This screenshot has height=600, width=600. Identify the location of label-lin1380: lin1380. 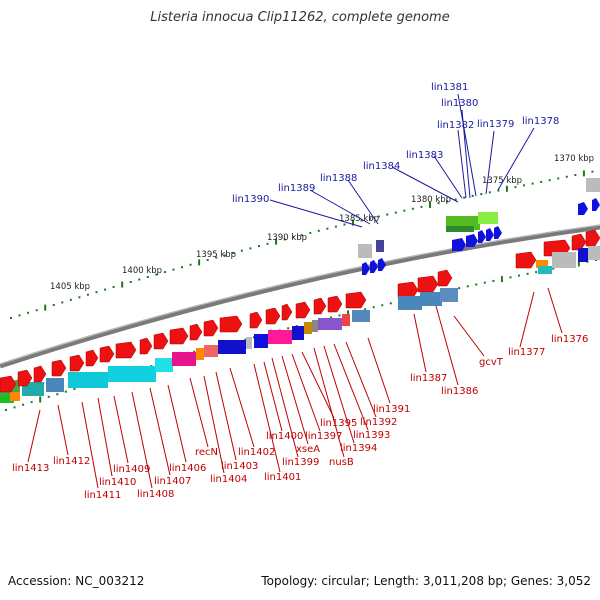
(459, 103).